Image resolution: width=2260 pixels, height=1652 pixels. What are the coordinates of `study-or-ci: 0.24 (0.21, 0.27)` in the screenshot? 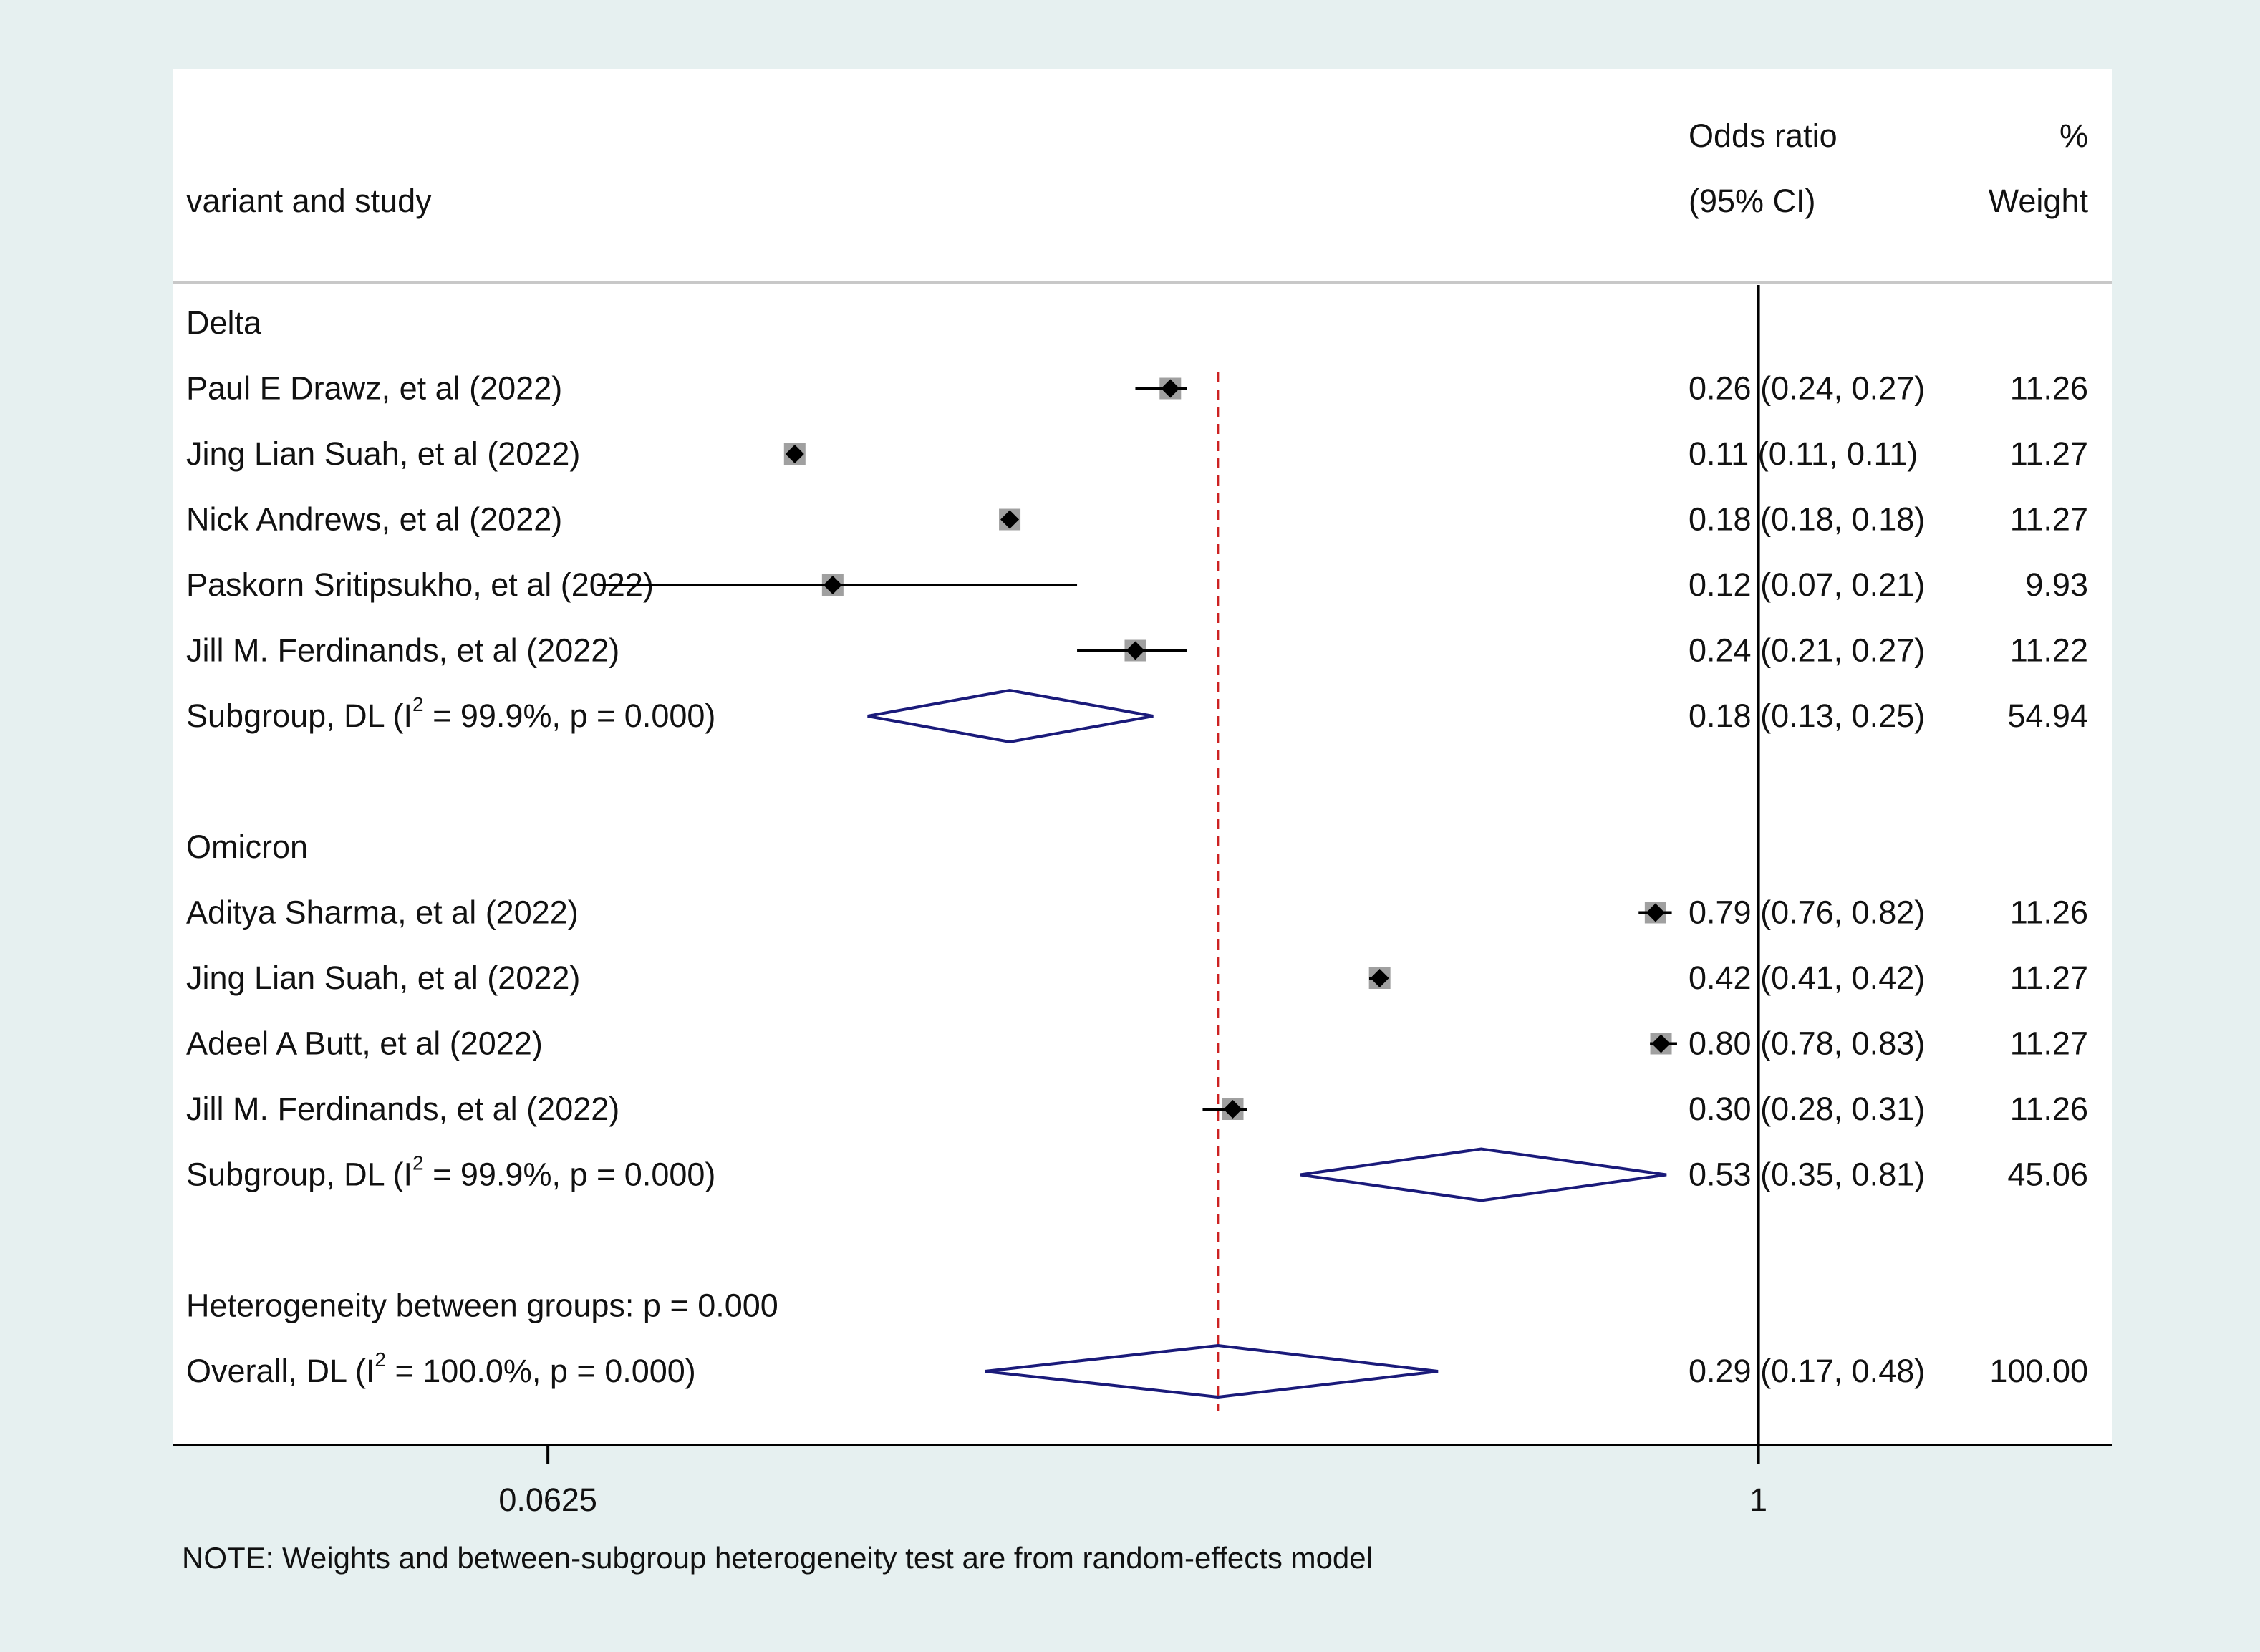 It's located at (1807, 650).